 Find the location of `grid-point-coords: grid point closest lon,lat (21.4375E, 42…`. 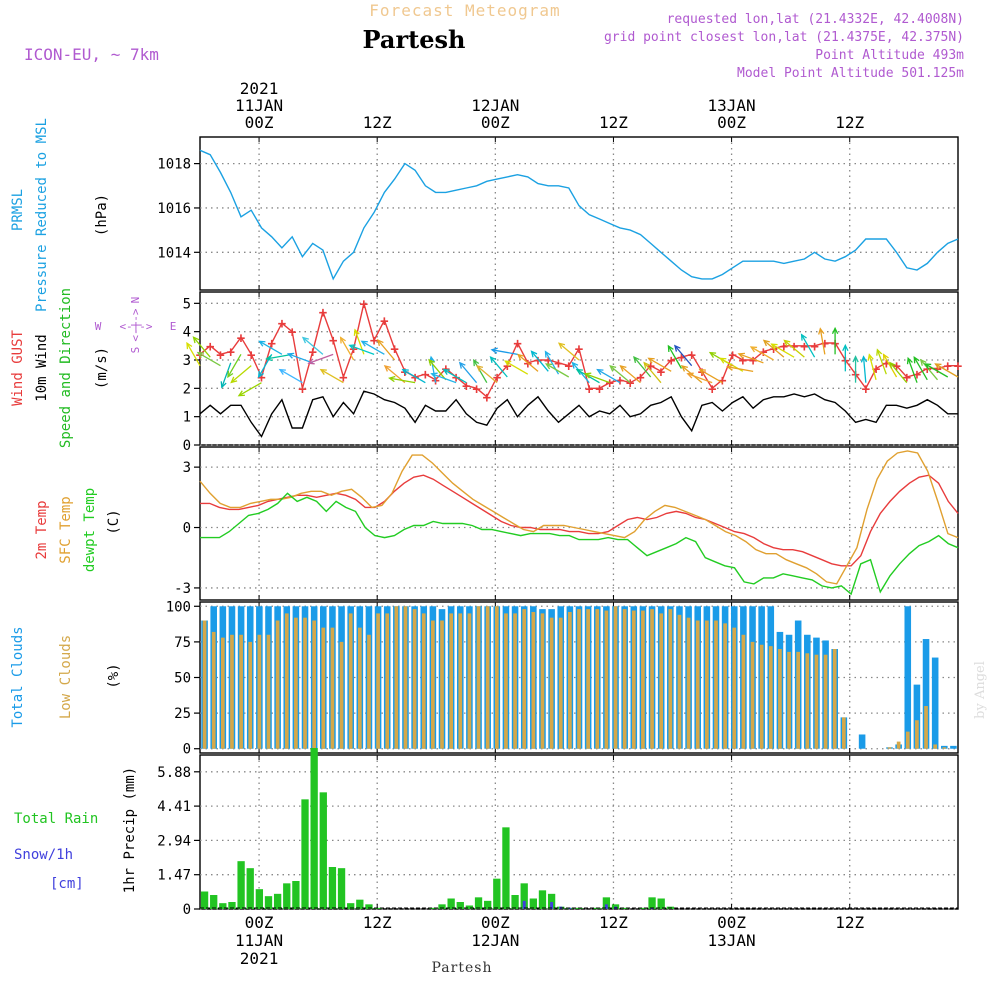

grid-point-coords: grid point closest lon,lat (21.4375E, 42… is located at coordinates (784, 37).